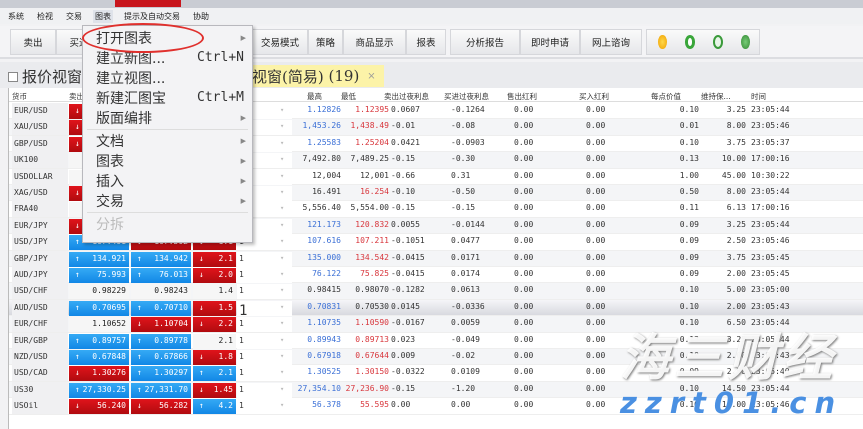 This screenshot has width=863, height=429. I want to click on menu-2: 交易, so click(74, 16).